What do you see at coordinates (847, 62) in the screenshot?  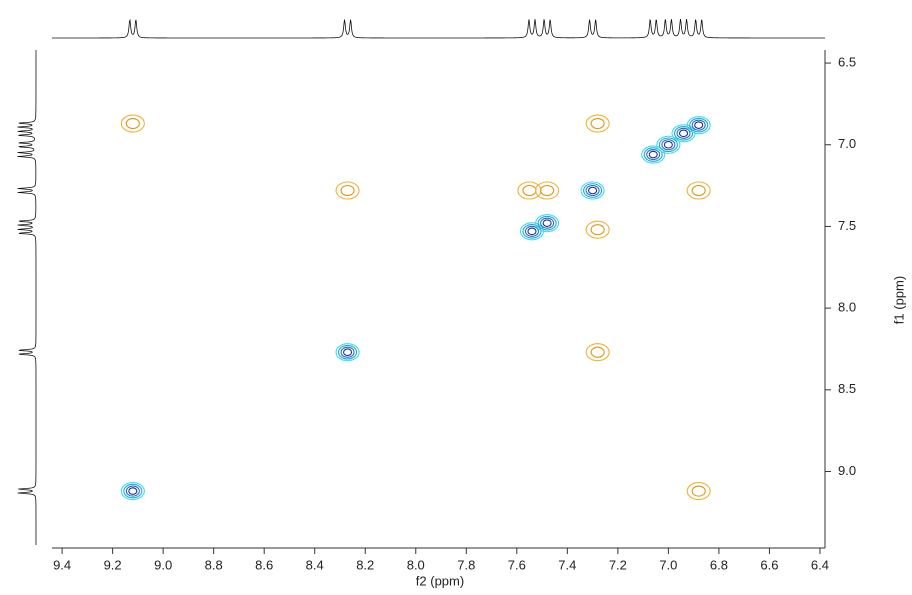 I see `y-tick-label: 6.5` at bounding box center [847, 62].